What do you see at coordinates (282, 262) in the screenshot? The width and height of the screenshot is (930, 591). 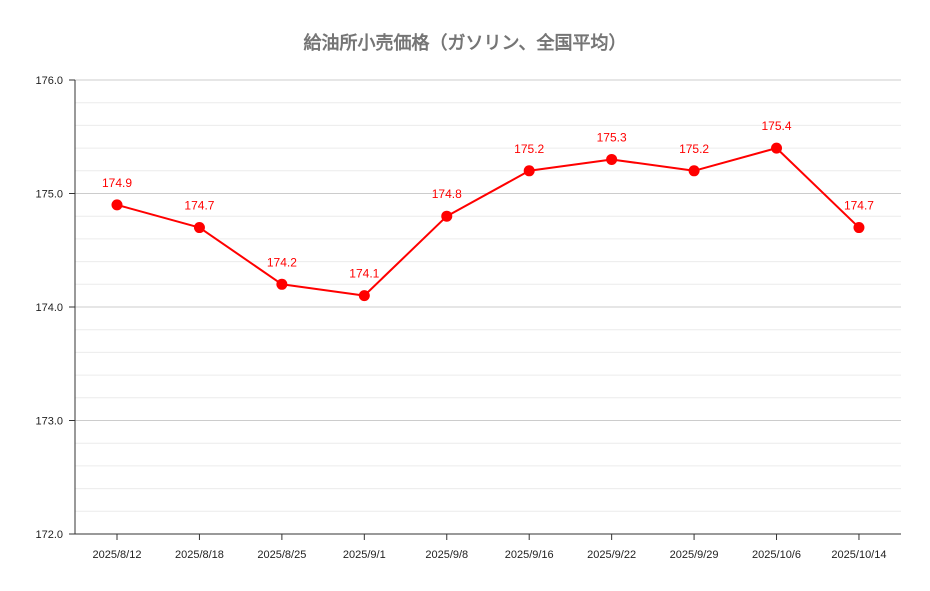 I see `data-label: 174.2` at bounding box center [282, 262].